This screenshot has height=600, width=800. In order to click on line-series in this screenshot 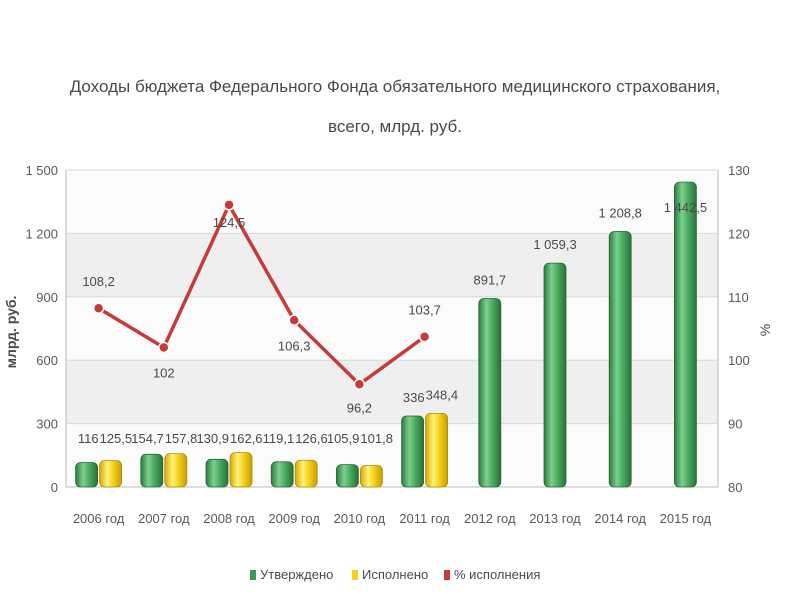, I will do `click(261, 295)`.